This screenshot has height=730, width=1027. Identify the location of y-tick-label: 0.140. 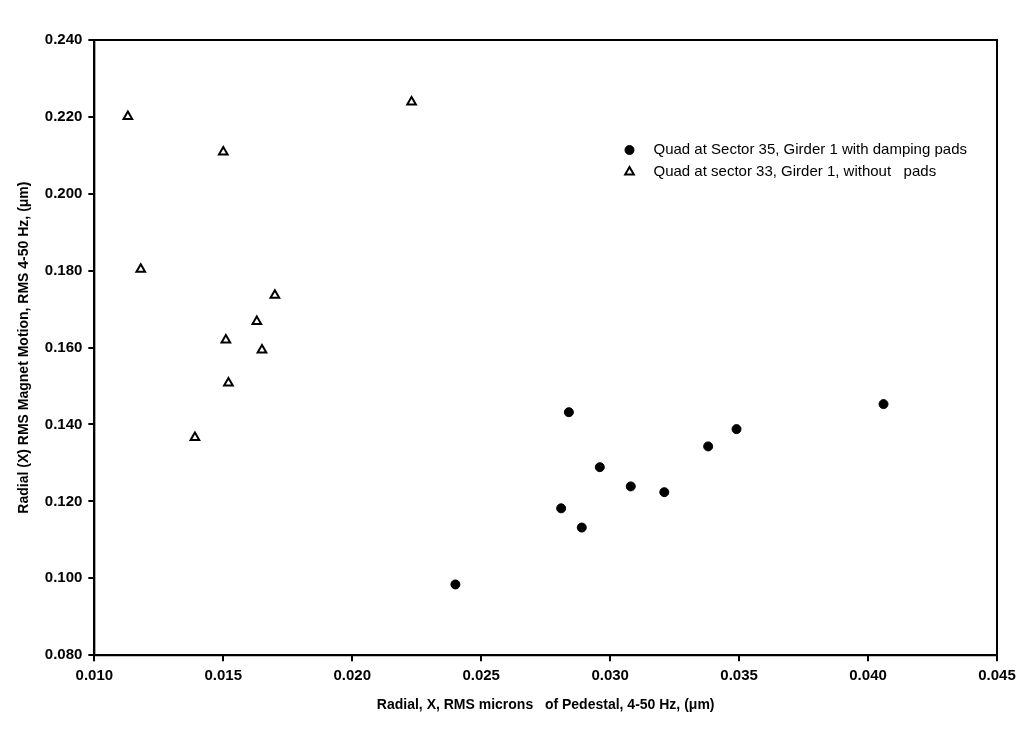
(63, 423).